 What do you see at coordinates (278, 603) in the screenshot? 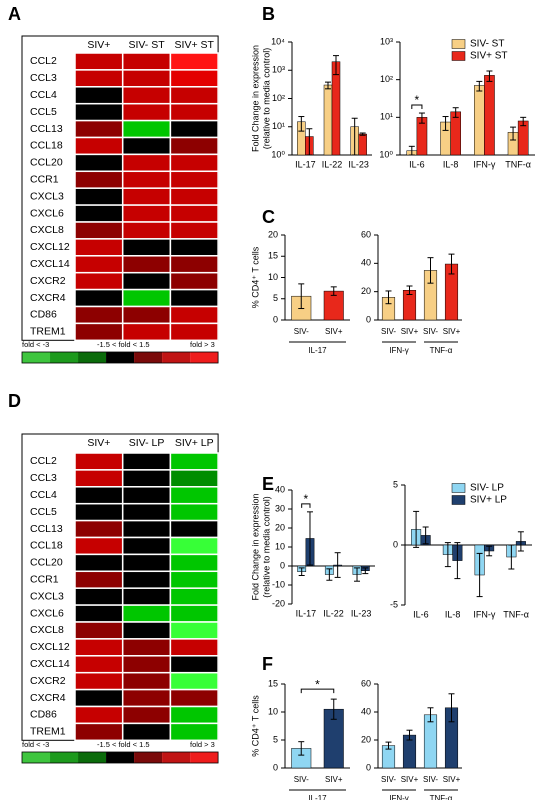
I see `y-tick-label: -20` at bounding box center [278, 603].